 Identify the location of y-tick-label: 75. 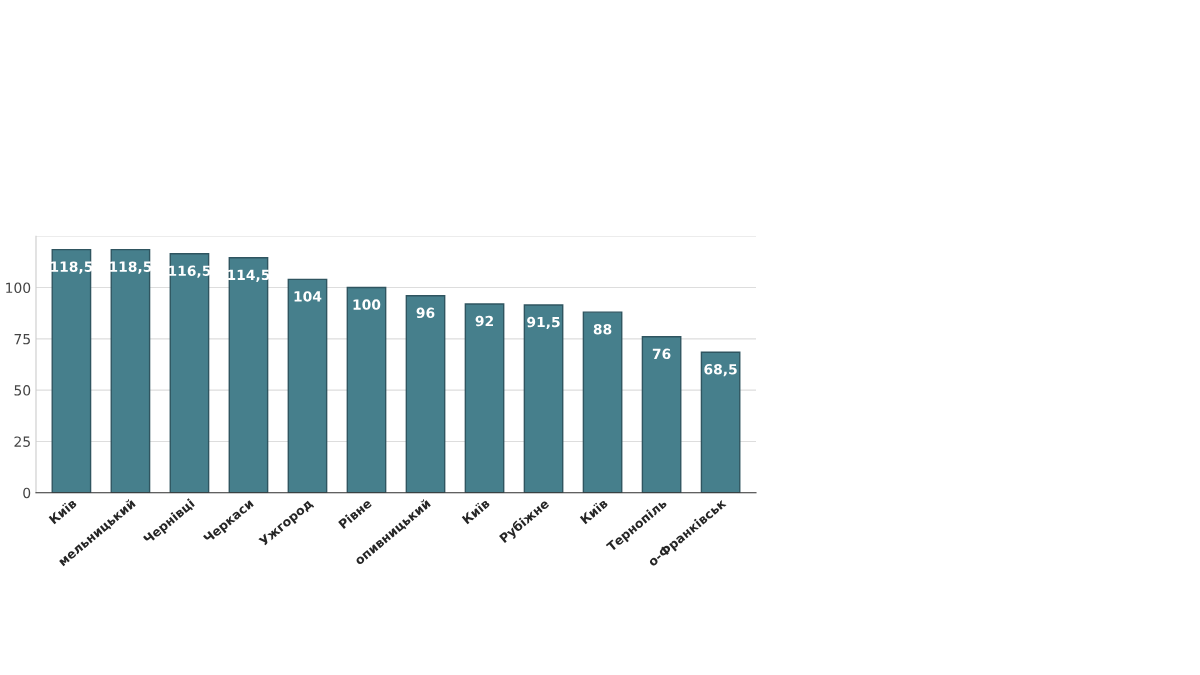
(22, 339).